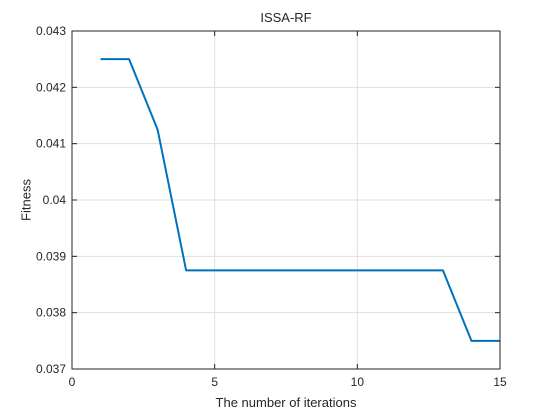 The width and height of the screenshot is (554, 415). What do you see at coordinates (51, 144) in the screenshot?
I see `y-tick-label: 0.041` at bounding box center [51, 144].